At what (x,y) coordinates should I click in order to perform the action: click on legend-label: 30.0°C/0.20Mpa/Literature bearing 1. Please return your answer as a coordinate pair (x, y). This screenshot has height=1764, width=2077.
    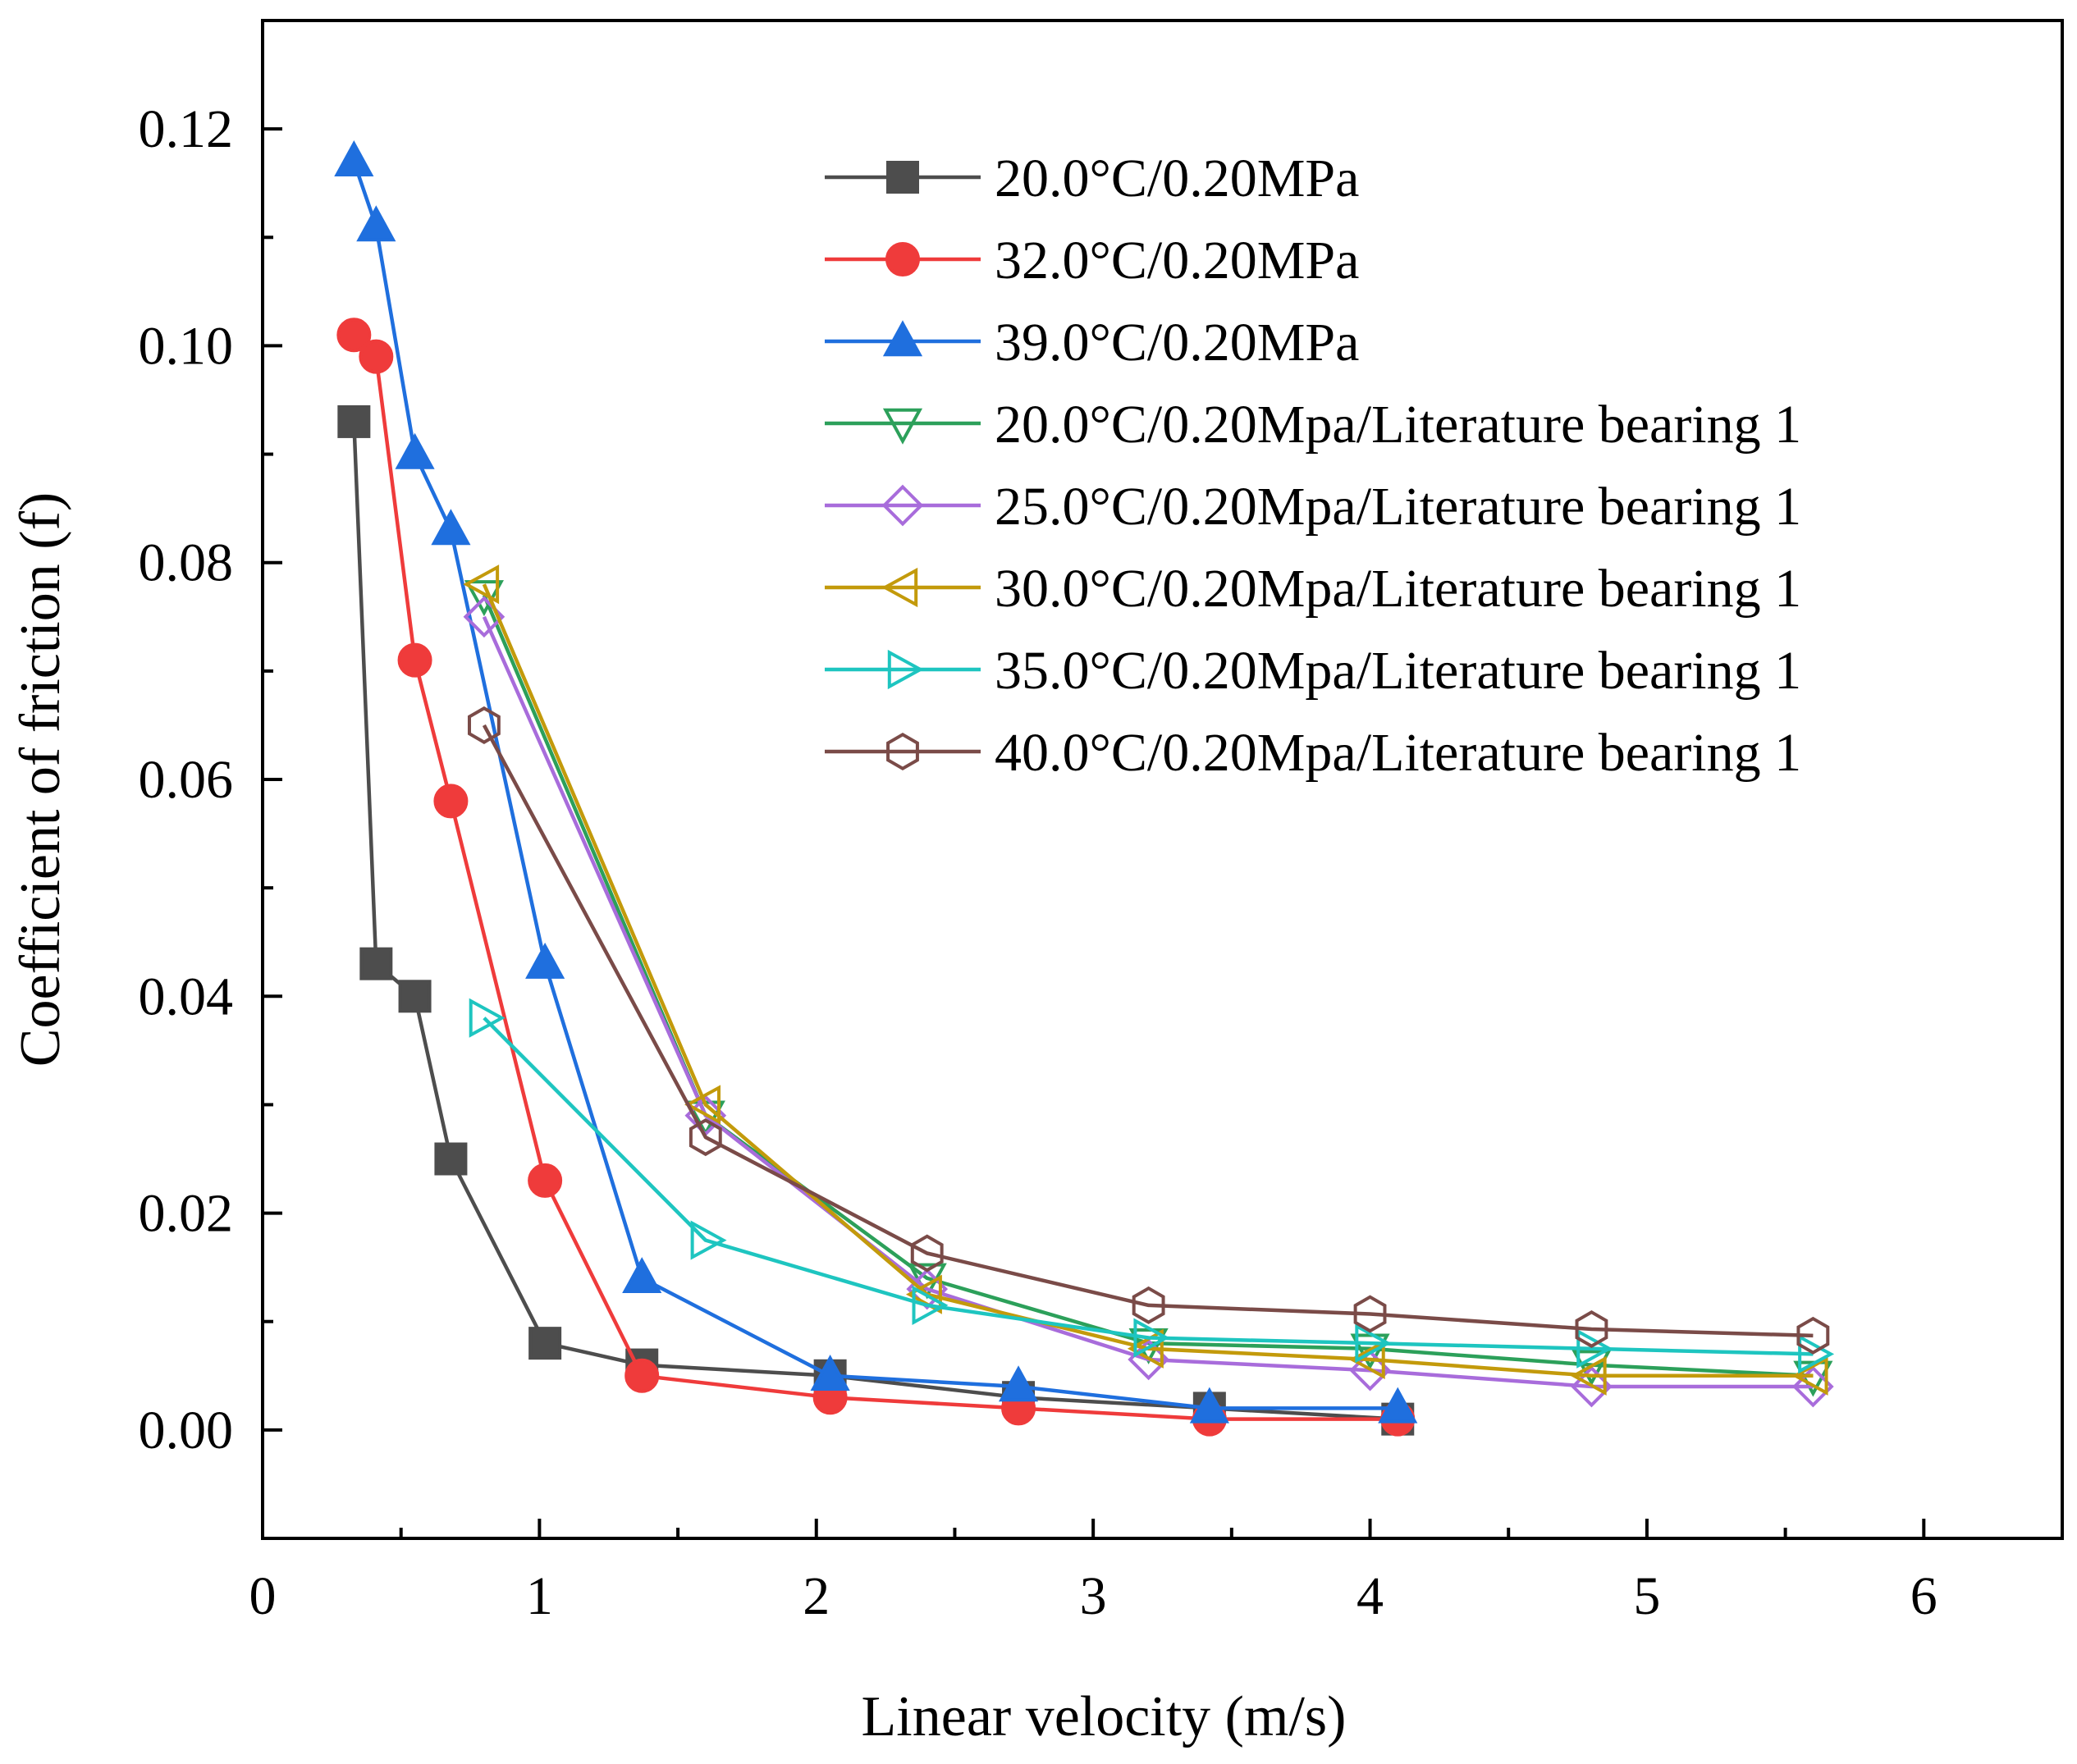
    Looking at the image, I should click on (1398, 589).